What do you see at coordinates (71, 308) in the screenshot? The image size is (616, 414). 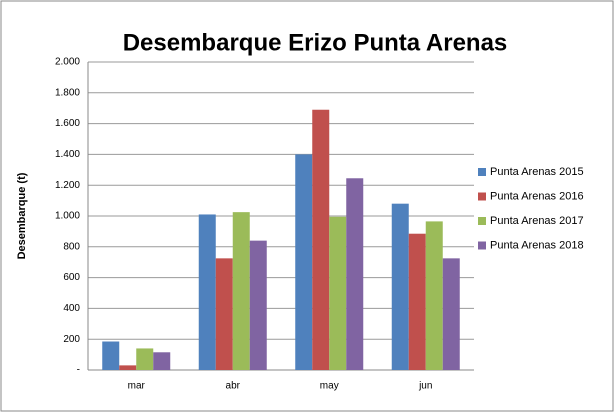 I see `y-tick-label: 400` at bounding box center [71, 308].